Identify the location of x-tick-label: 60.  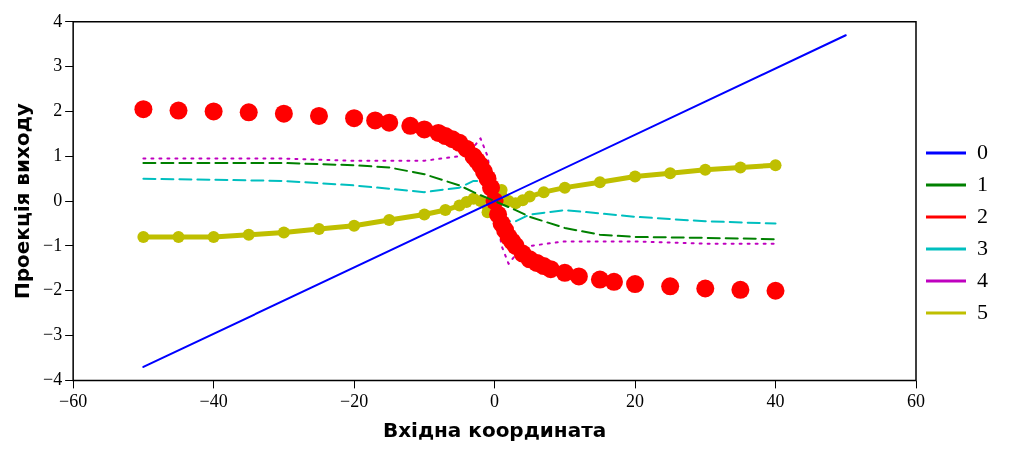
(916, 400).